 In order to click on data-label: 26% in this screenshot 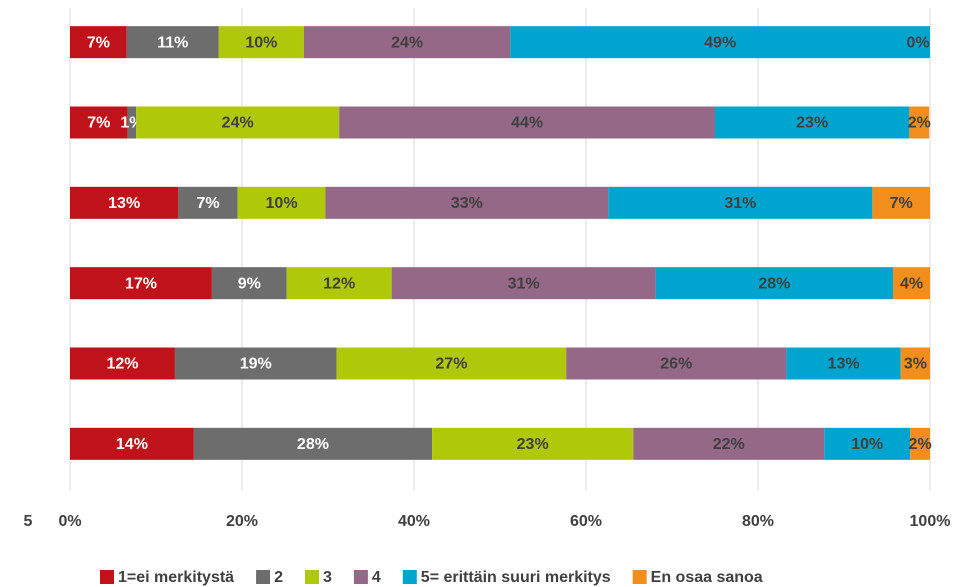, I will do `click(676, 364)`.